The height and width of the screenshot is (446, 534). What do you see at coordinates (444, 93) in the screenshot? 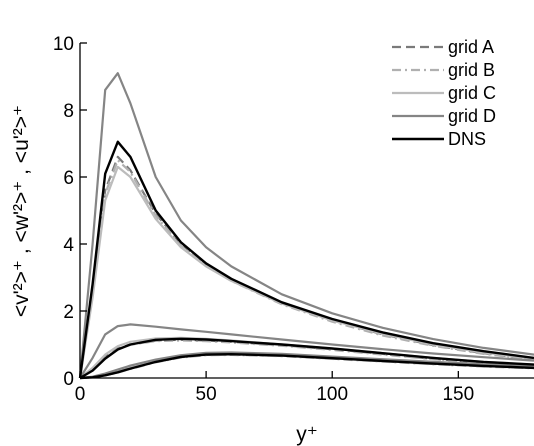
I see `legend: grid A grid B grid C grid D DNS` at bounding box center [444, 93].